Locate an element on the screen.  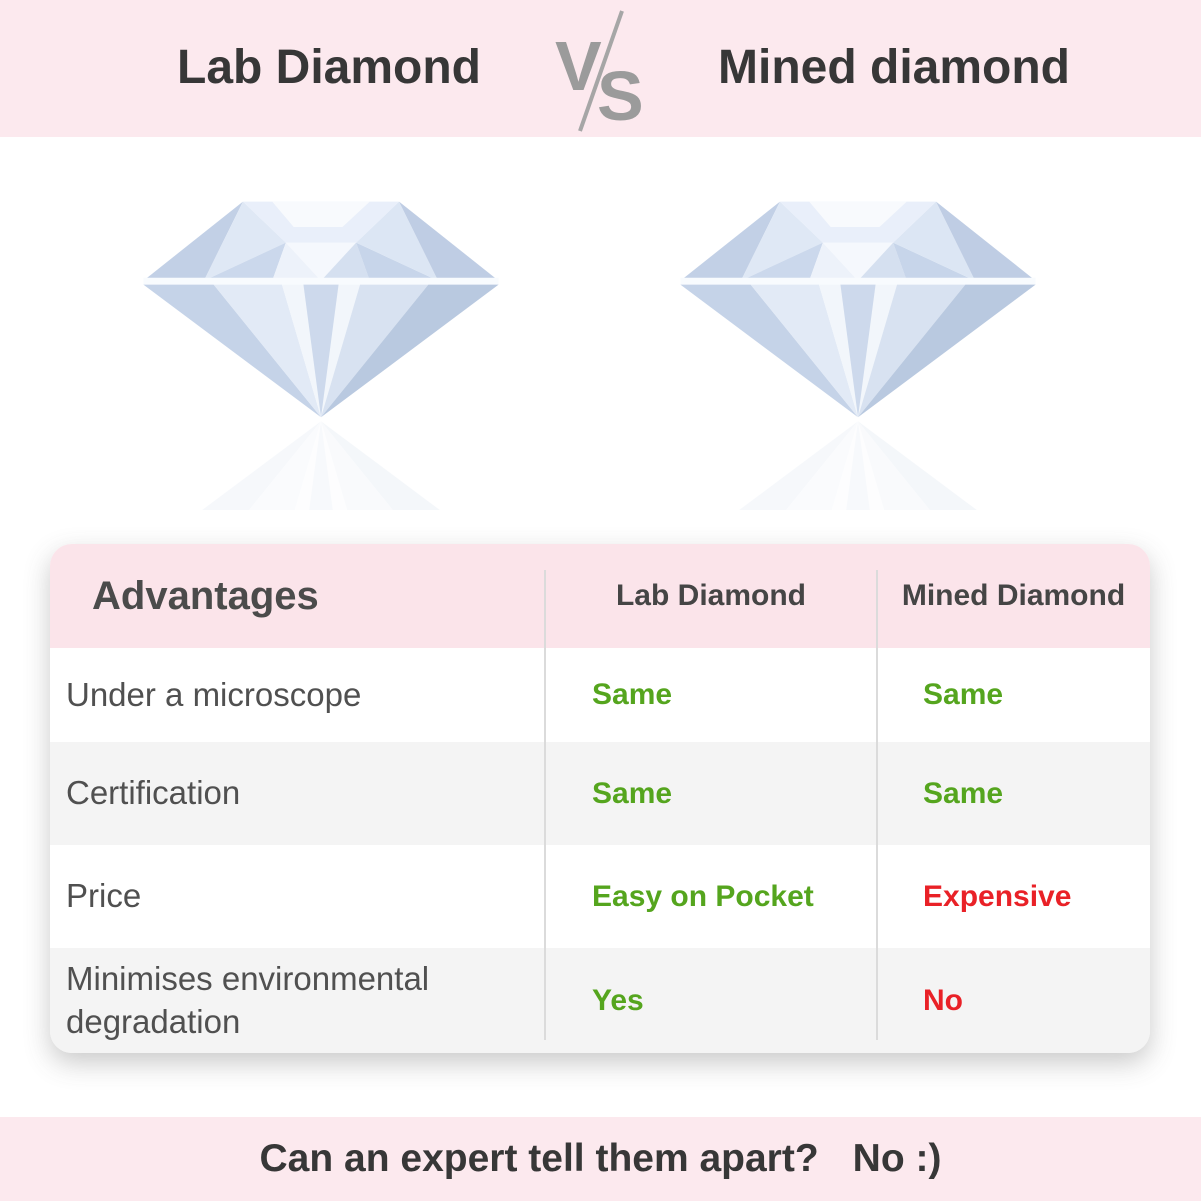
table-row: Price Easy on Pocket Expensive is located at coordinates (600, 896).